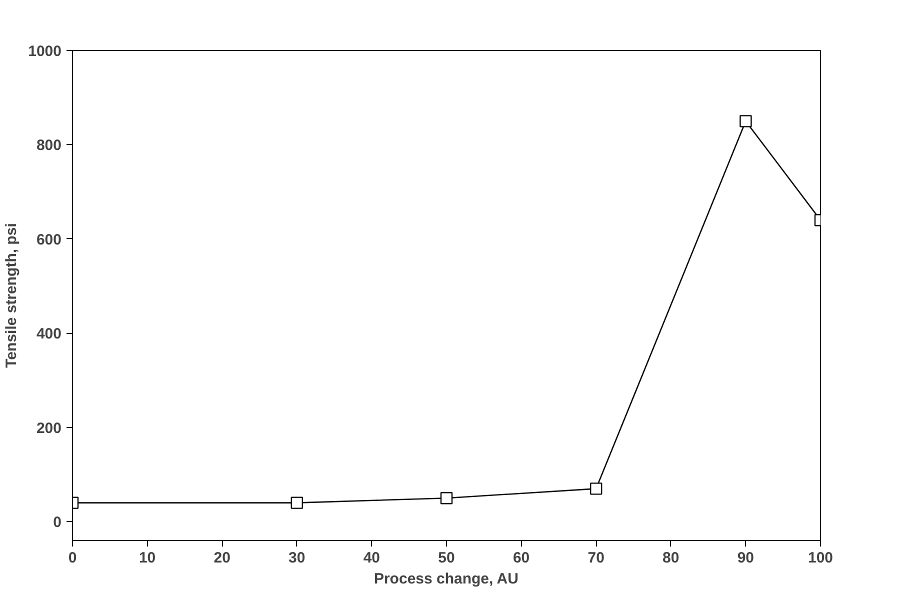 This screenshot has height=602, width=900. Describe the element at coordinates (222, 558) in the screenshot. I see `x-tick-label: 20` at that location.